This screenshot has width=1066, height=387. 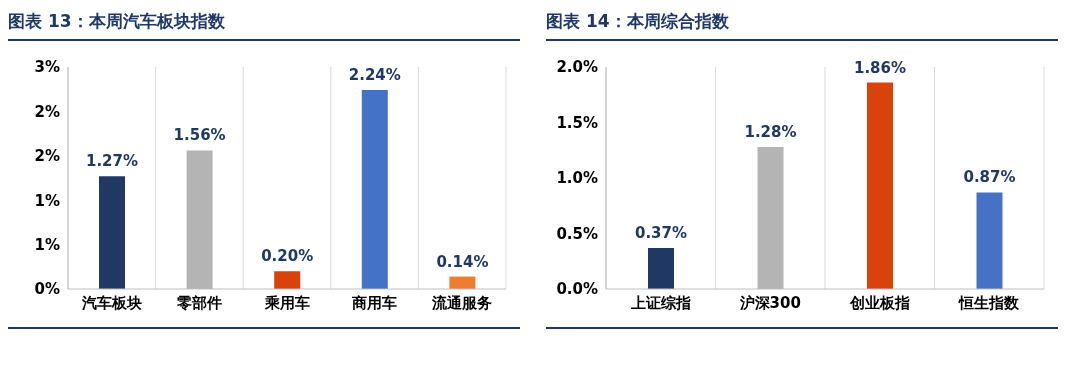 I want to click on chart-title: 图表 13：本周汽车板块指数, so click(x=264, y=24).